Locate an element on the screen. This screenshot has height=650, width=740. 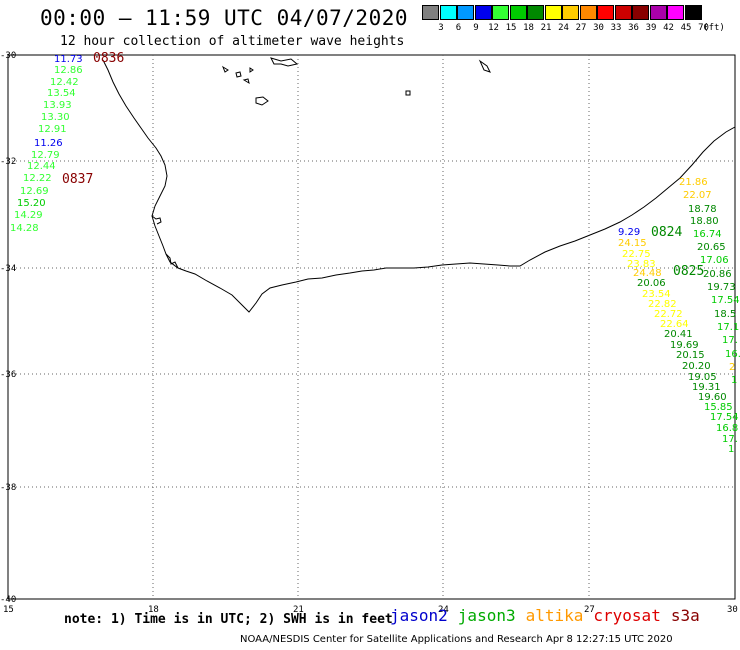
coastline-detail-west is located at coordinates (165, 242).